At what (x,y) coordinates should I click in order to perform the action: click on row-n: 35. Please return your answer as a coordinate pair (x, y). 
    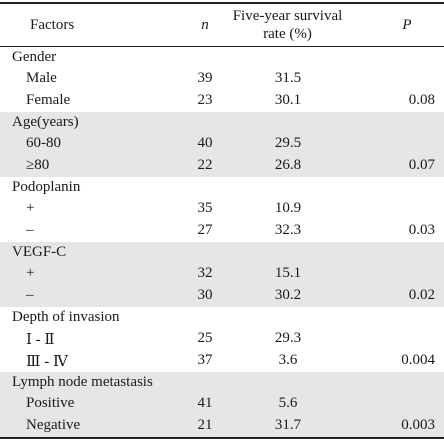
    Looking at the image, I should click on (205, 208).